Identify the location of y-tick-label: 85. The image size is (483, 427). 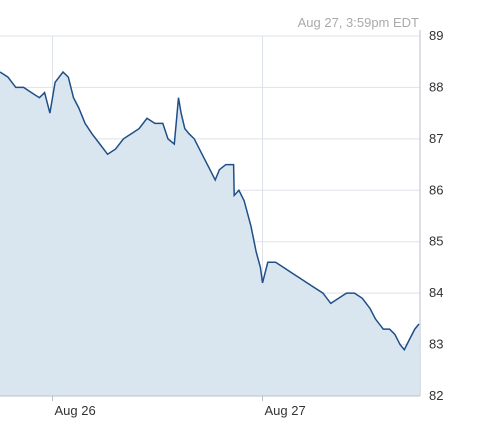
(436, 241).